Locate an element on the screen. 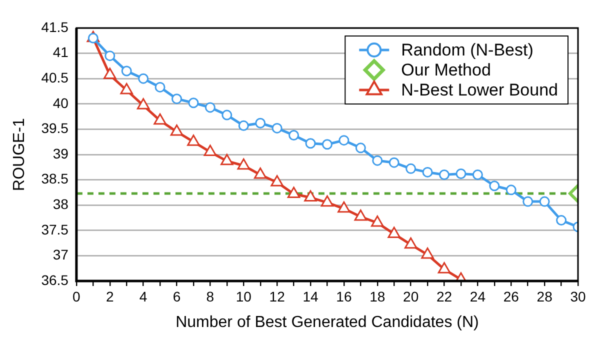 The width and height of the screenshot is (598, 340). x-tick-label: 24 is located at coordinates (478, 296).